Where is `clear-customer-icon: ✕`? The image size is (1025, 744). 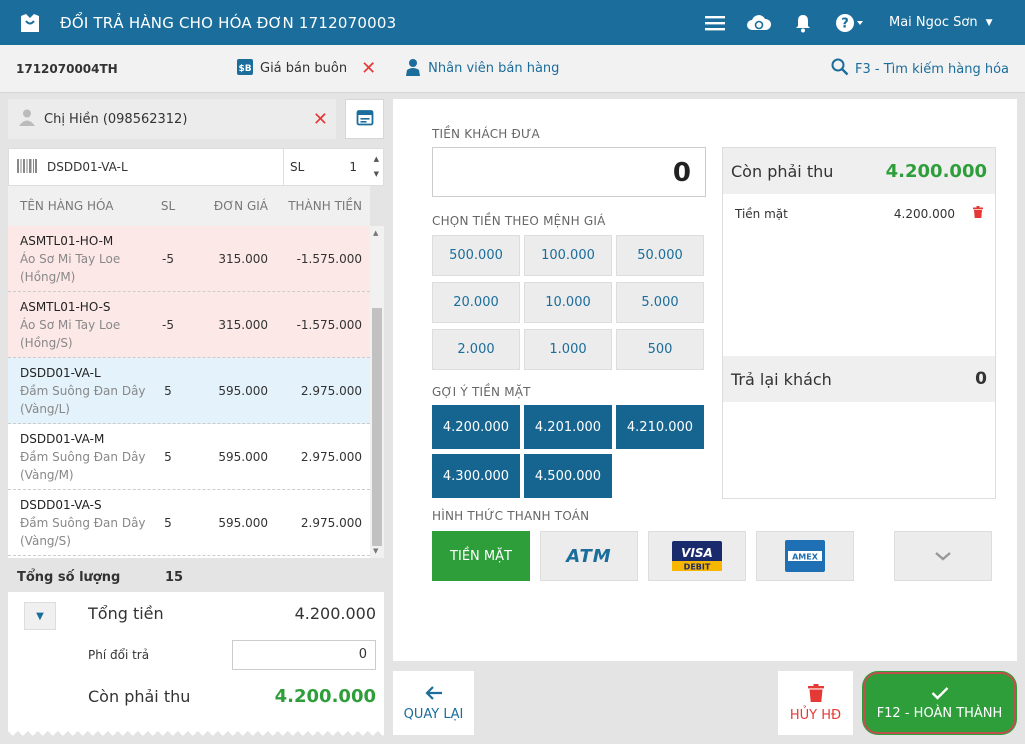
clear-customer-icon: ✕ is located at coordinates (320, 119).